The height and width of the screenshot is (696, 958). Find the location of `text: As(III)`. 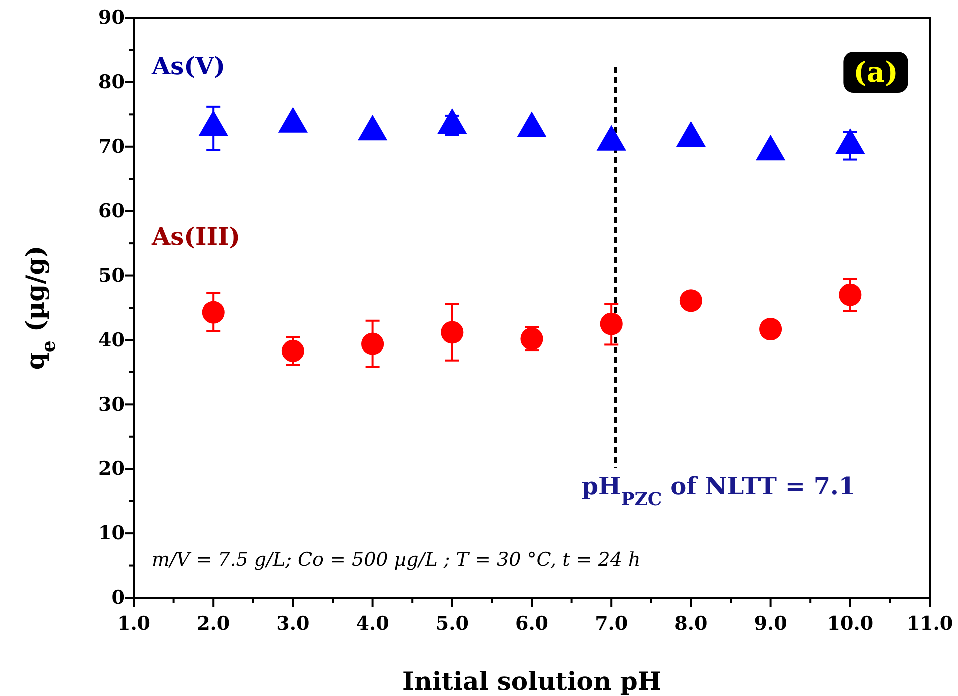

text: As(III) is located at coordinates (196, 237).